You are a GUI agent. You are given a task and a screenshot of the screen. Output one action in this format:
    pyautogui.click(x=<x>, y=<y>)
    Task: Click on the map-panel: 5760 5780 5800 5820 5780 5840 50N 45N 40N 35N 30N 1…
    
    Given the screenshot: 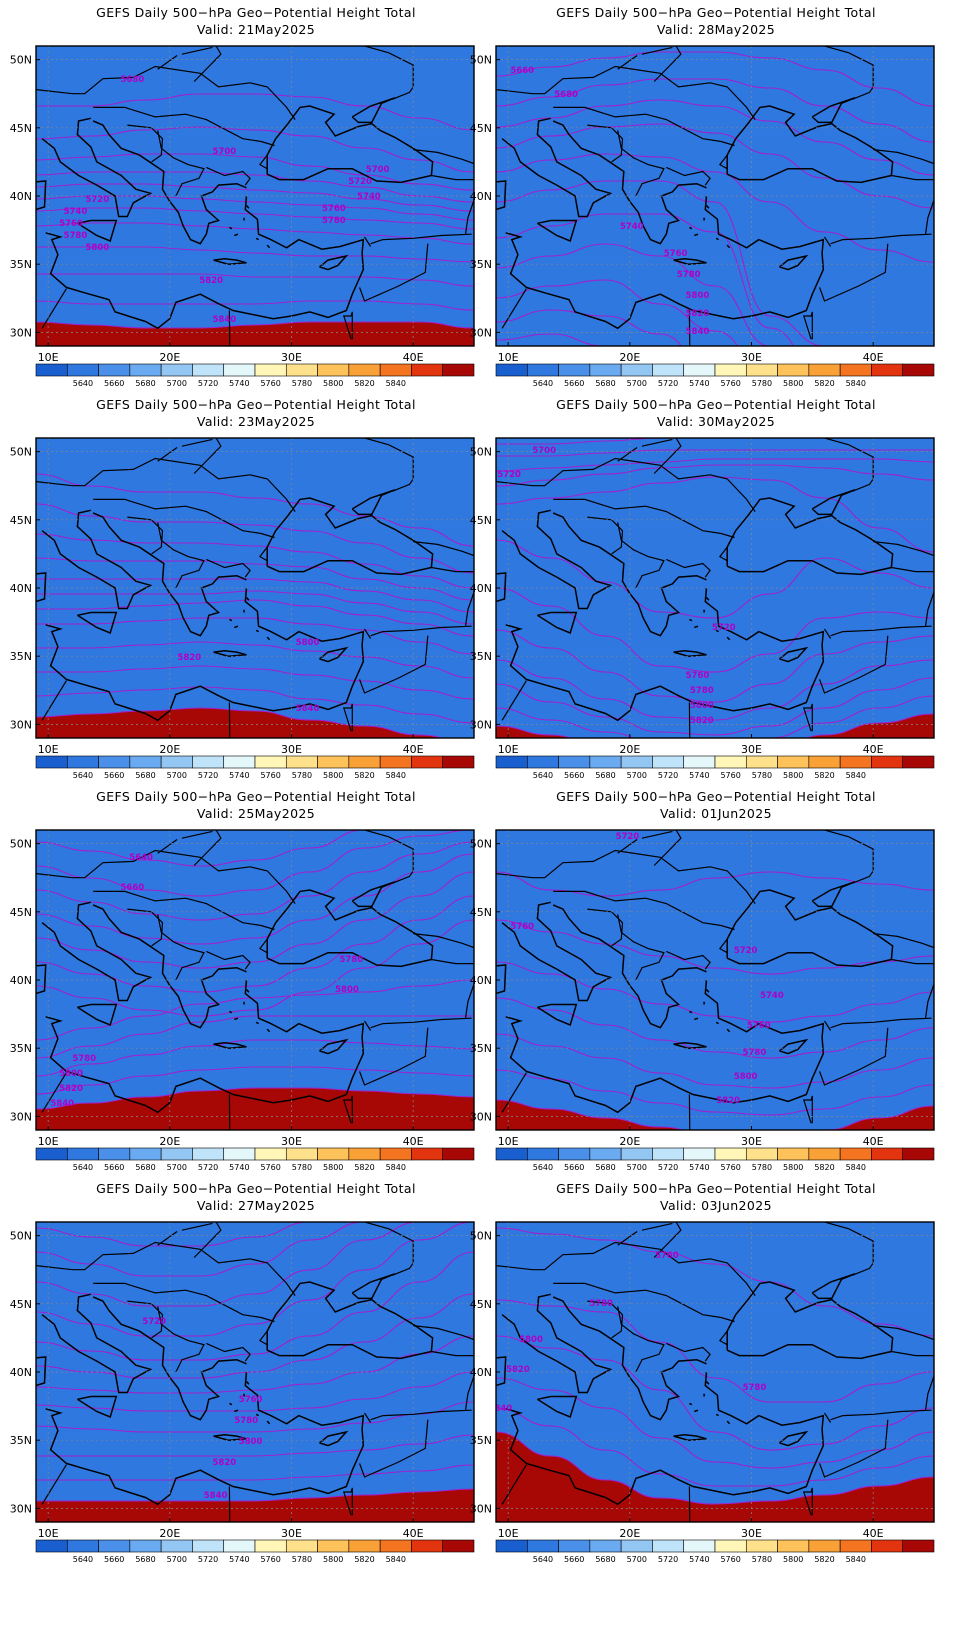 What is the action you would take?
    pyautogui.click(x=701, y=1381)
    